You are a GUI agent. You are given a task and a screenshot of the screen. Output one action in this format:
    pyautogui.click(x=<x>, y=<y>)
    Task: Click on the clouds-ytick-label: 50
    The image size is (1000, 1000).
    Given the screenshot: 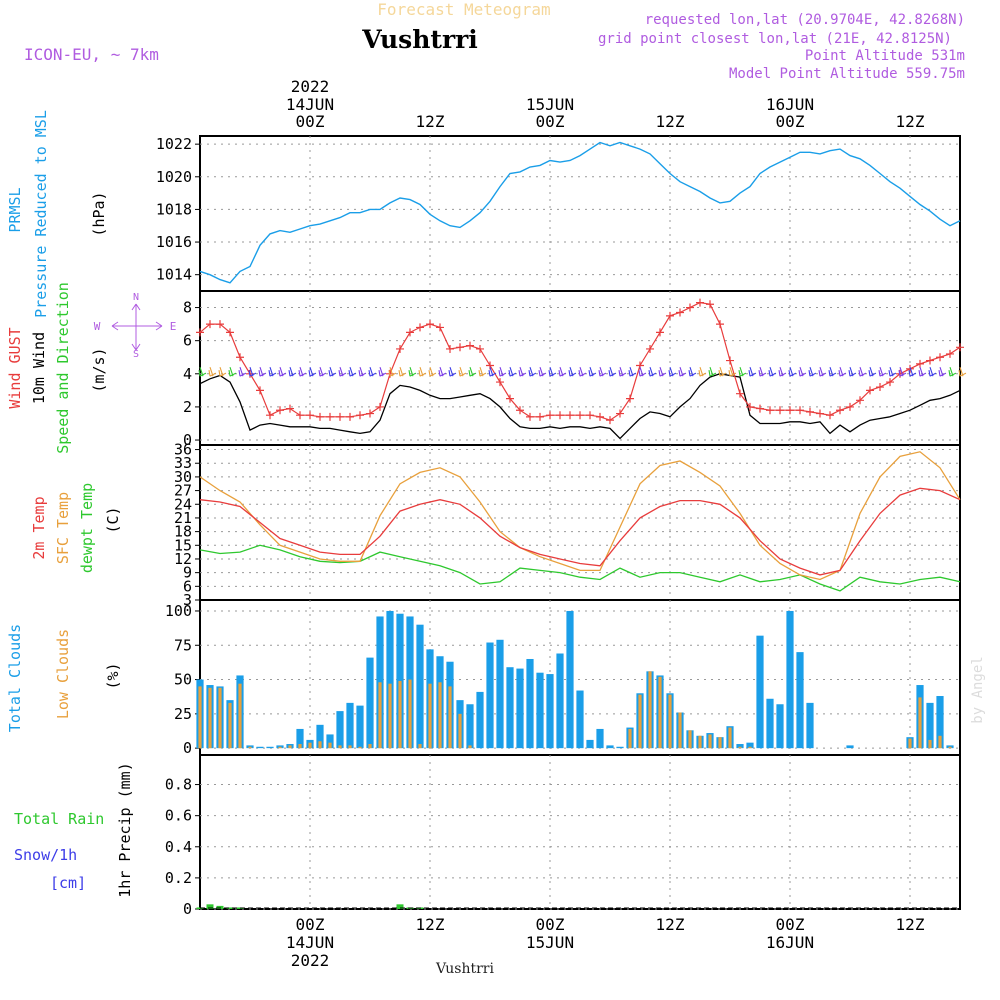 What is the action you would take?
    pyautogui.click(x=183, y=680)
    